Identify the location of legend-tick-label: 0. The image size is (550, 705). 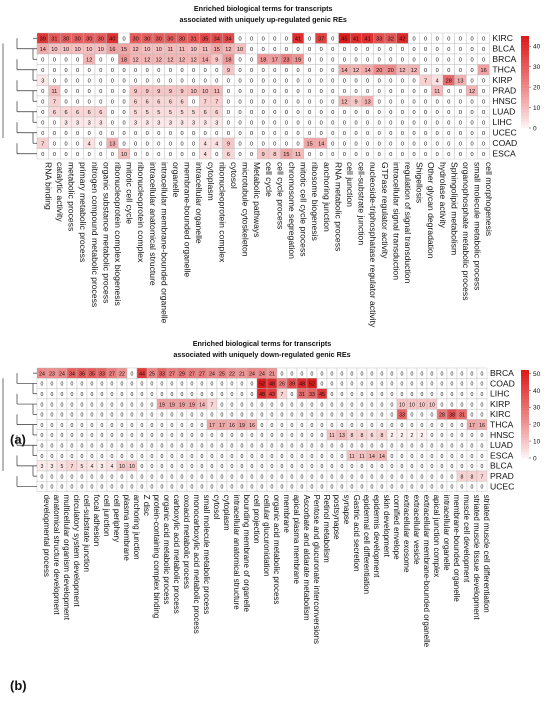
(535, 459).